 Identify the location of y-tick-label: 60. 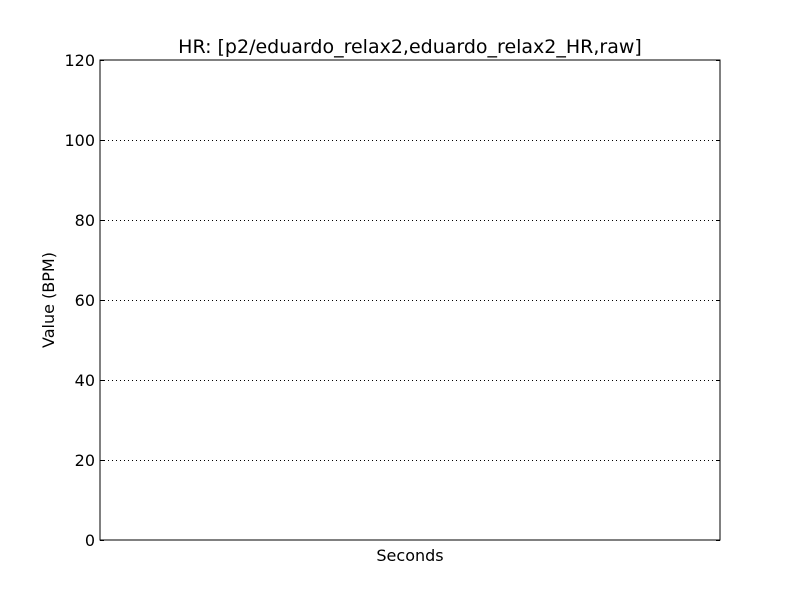
(85, 300).